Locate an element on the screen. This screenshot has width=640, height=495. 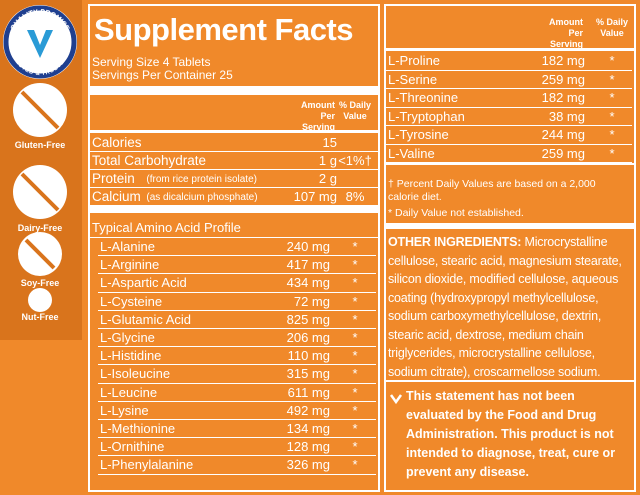
nutrient-name: L-Glutamic Acid is located at coordinates (146, 319).